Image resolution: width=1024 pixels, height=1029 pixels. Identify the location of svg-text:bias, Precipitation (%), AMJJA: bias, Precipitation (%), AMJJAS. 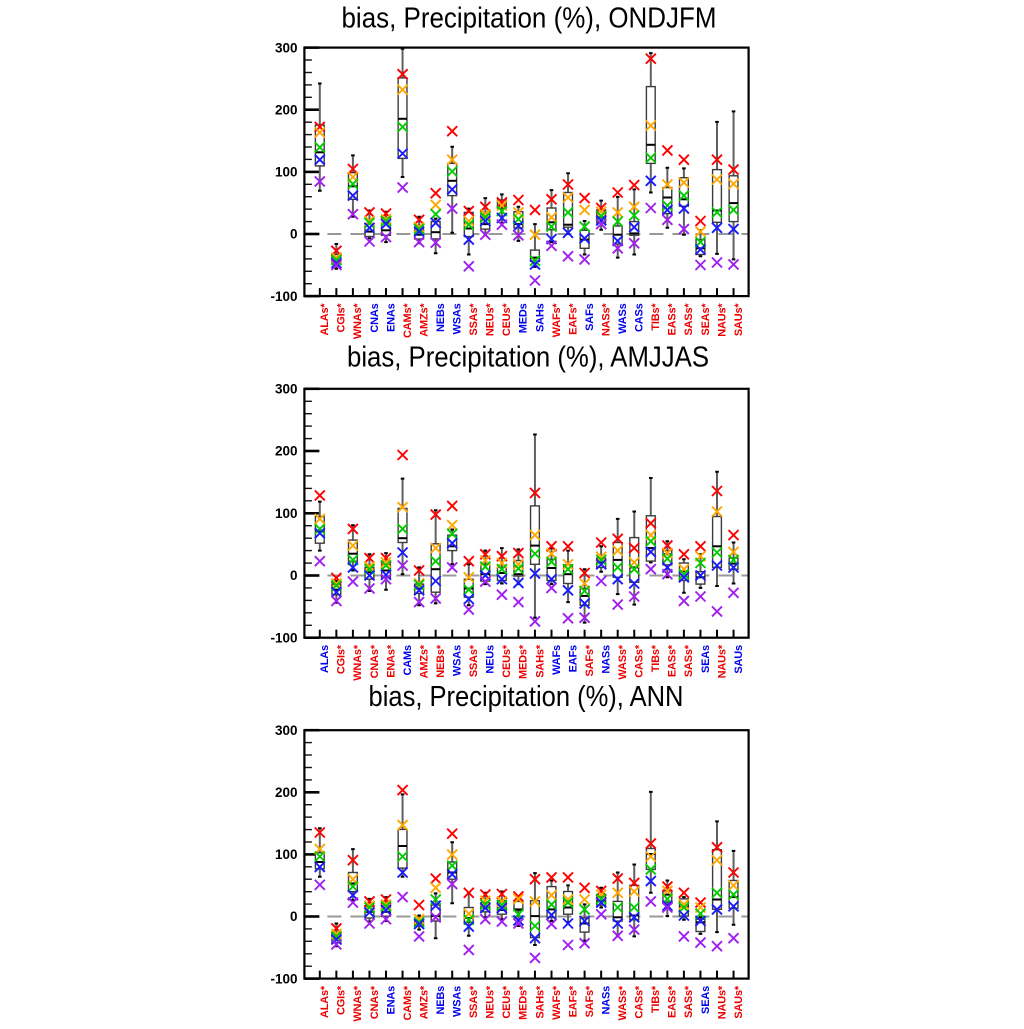
(528, 357).